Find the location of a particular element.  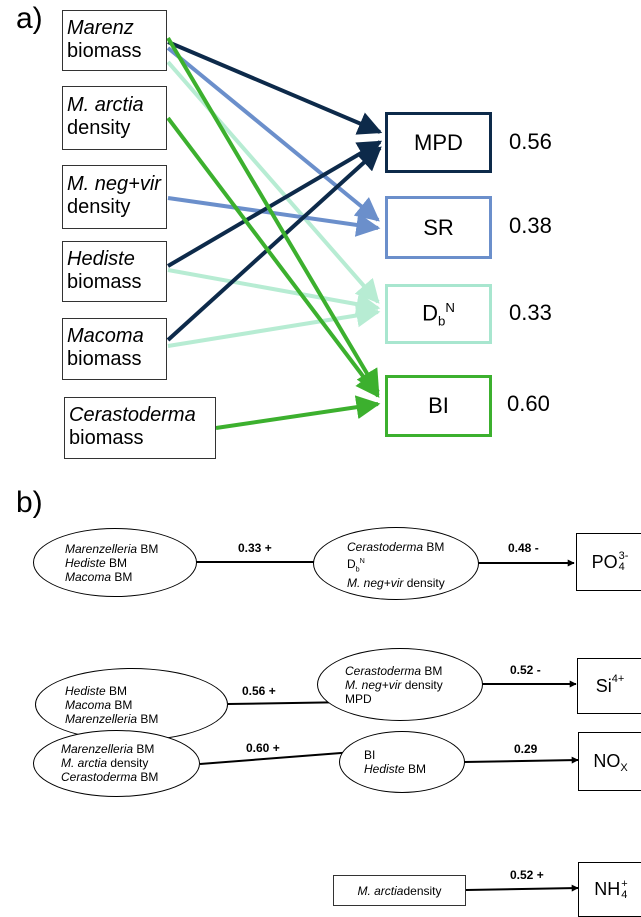

arrow-hediste-mpd is located at coordinates (274, 204).